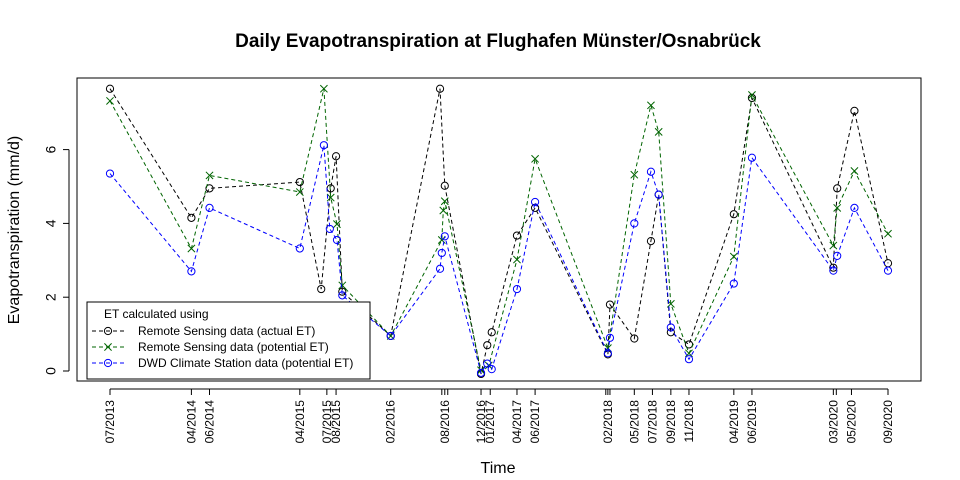 The width and height of the screenshot is (960, 480). Describe the element at coordinates (233, 347) in the screenshot. I see `legend-label: Remote Sensing data (potential ET)` at that location.